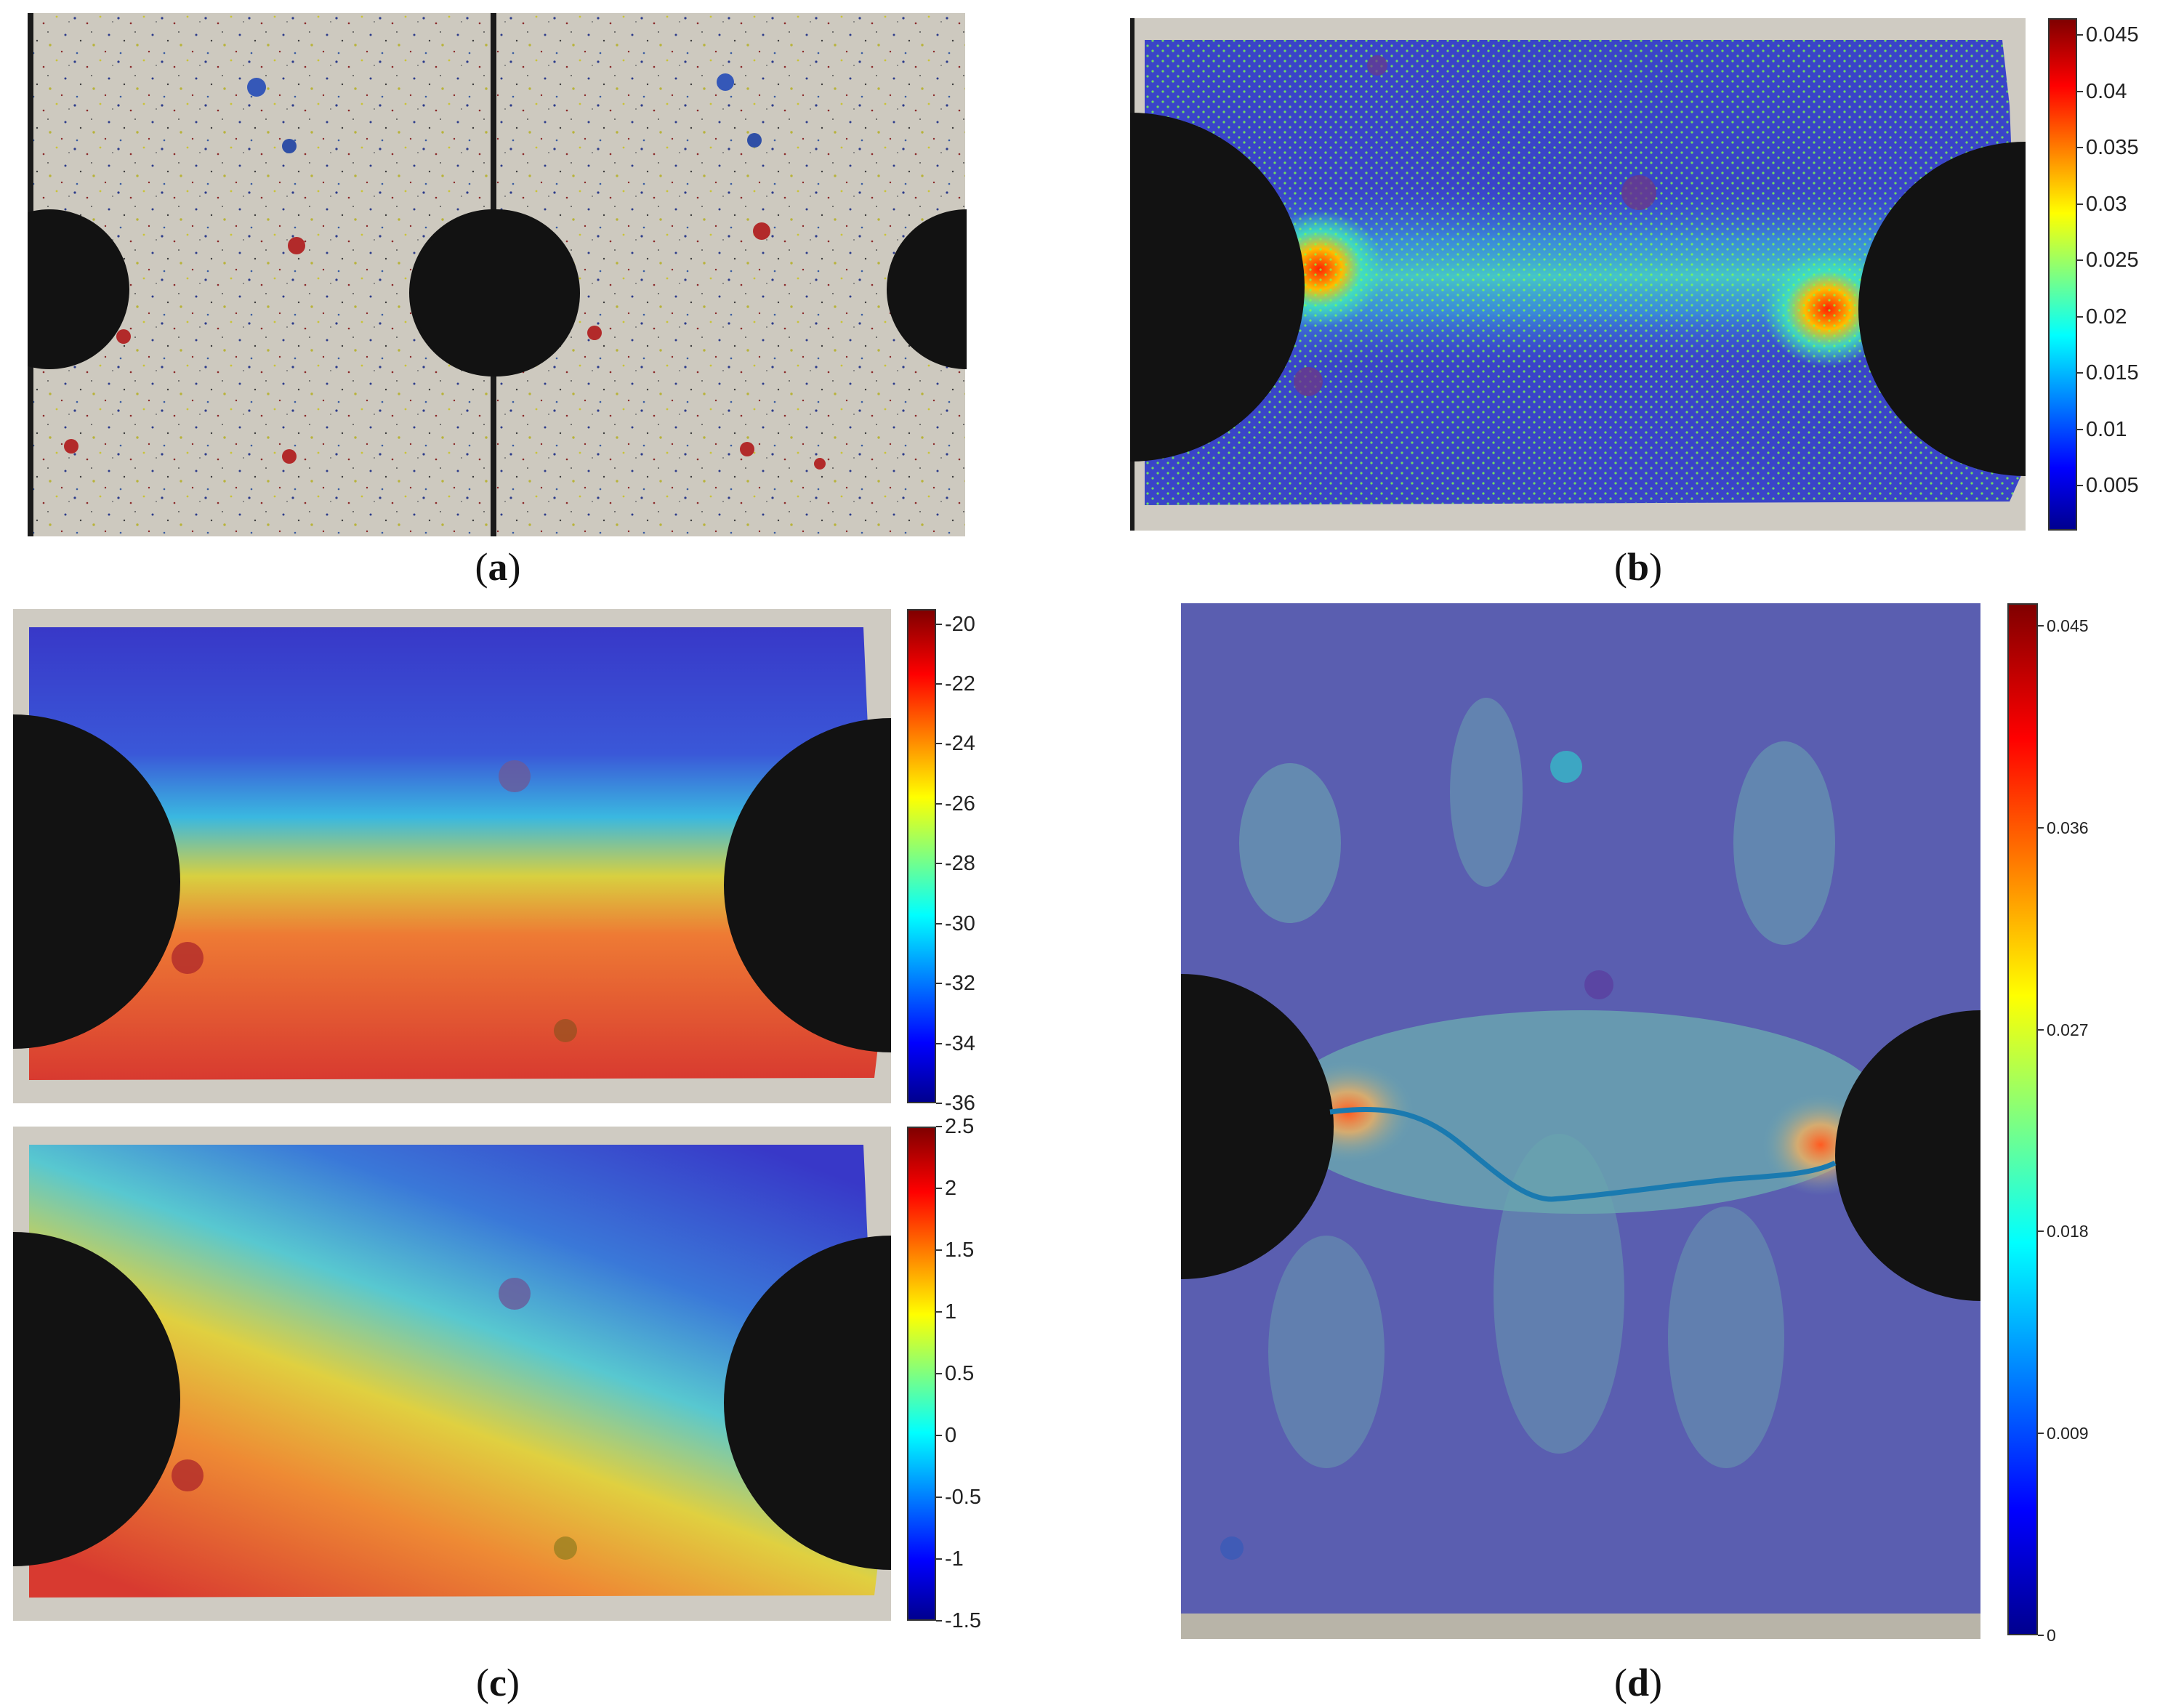 The width and height of the screenshot is (2160, 1708). Describe the element at coordinates (951, 1312) in the screenshot. I see `colorbar-tick-label: 1` at that location.